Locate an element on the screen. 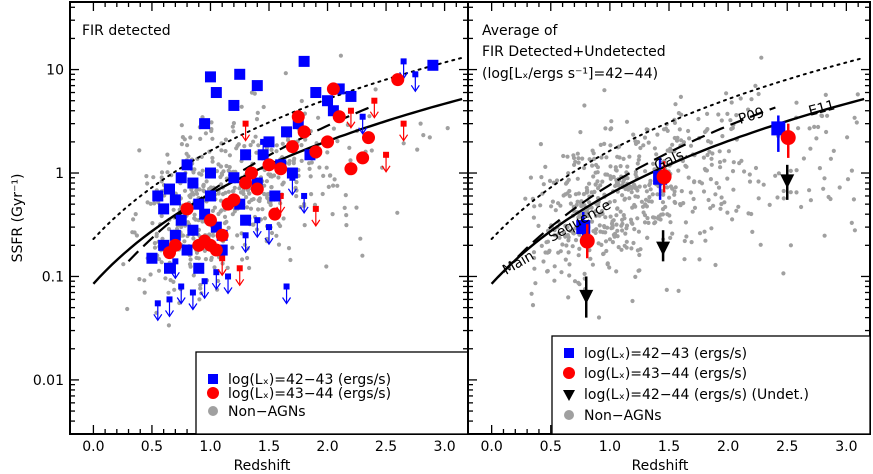 This screenshot has width=873, height=474. y-tick-label: 10 is located at coordinates (55, 71).